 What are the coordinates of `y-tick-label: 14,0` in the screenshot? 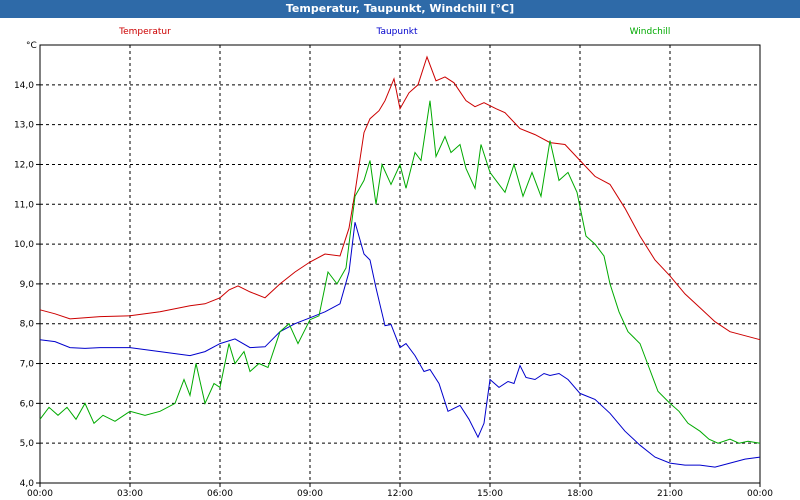 It's located at (24, 86).